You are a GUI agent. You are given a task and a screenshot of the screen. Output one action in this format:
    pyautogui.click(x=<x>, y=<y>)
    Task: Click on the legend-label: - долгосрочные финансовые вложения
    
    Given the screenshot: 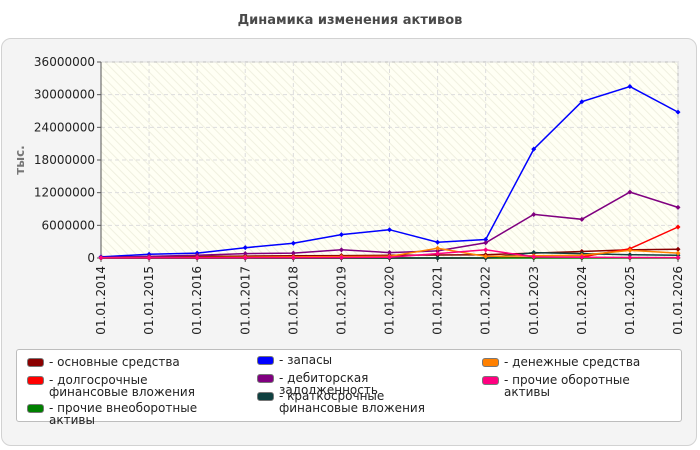 What is the action you would take?
    pyautogui.click(x=122, y=386)
    